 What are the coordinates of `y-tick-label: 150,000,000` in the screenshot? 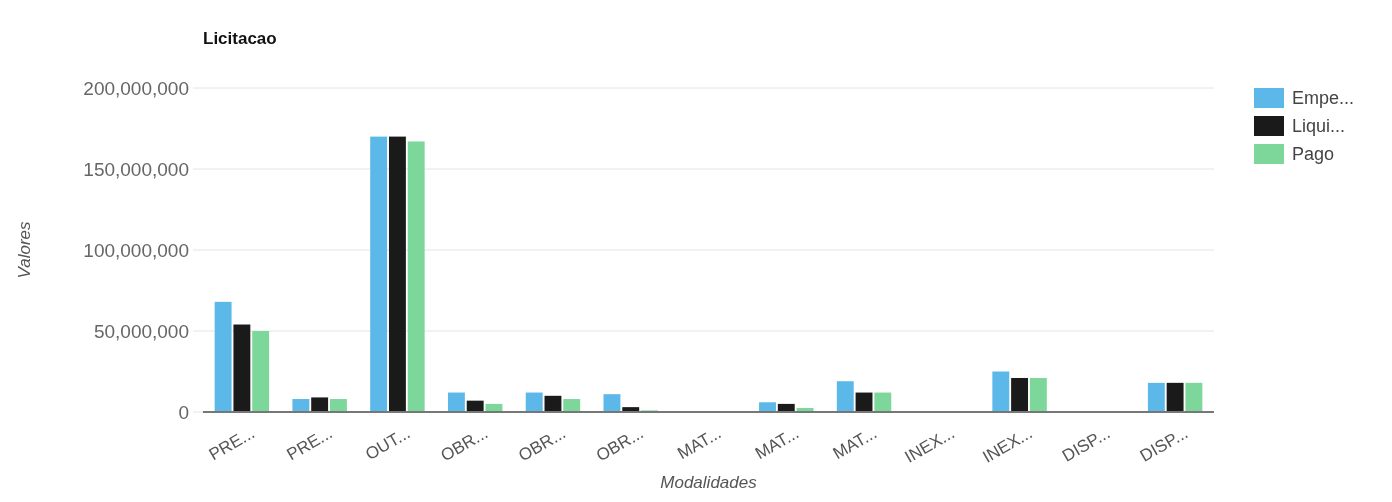 It's located at (136, 169).